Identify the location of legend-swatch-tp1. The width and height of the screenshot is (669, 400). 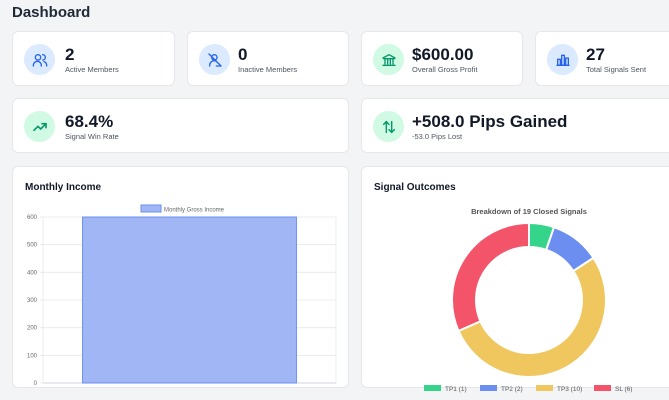
(432, 388).